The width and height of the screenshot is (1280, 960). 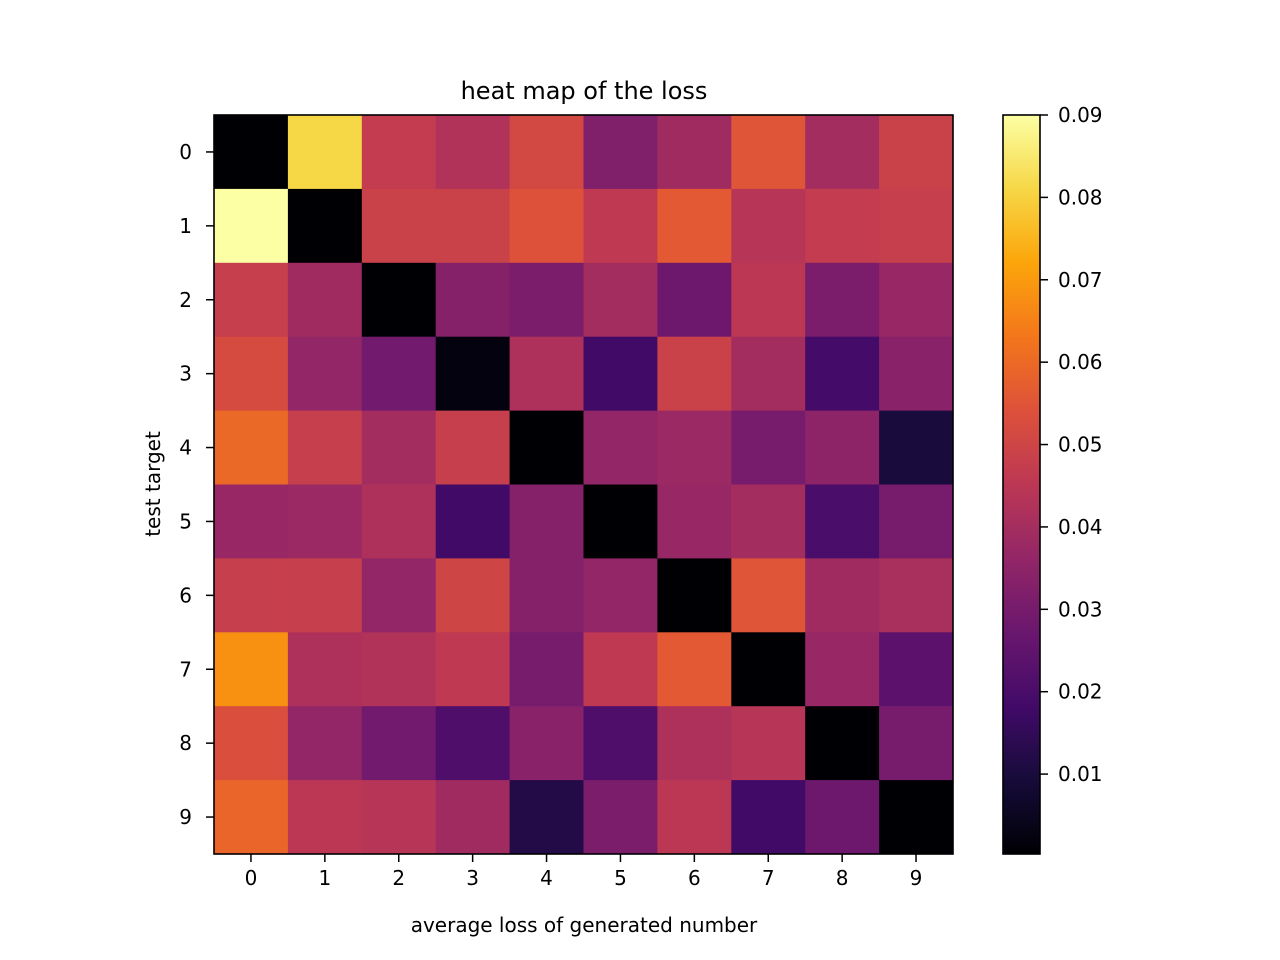 I want to click on y-tick-label-4: 4, so click(x=185, y=448).